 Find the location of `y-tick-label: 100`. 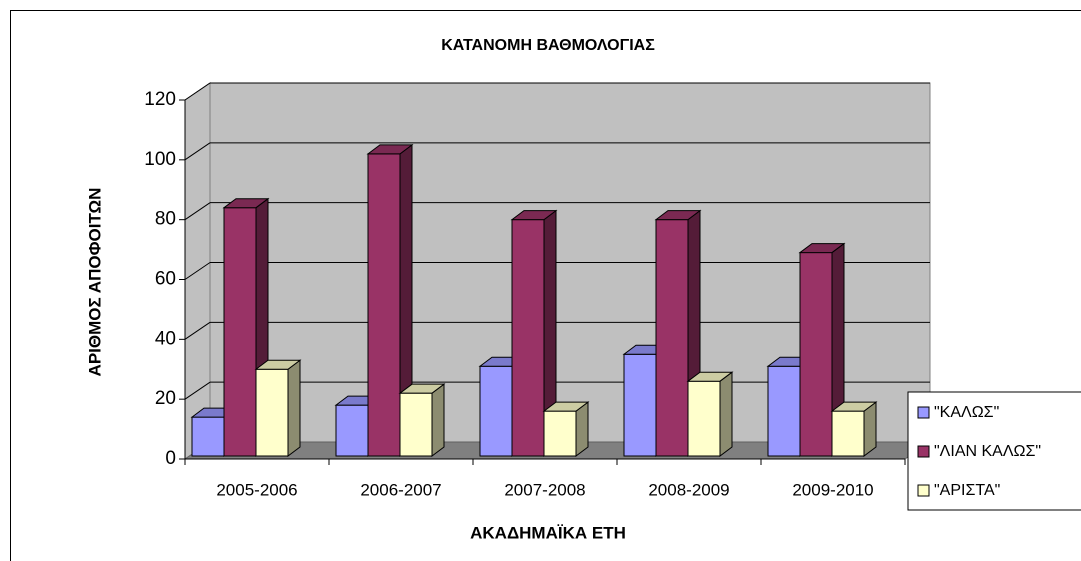

y-tick-label: 100 is located at coordinates (160, 159).